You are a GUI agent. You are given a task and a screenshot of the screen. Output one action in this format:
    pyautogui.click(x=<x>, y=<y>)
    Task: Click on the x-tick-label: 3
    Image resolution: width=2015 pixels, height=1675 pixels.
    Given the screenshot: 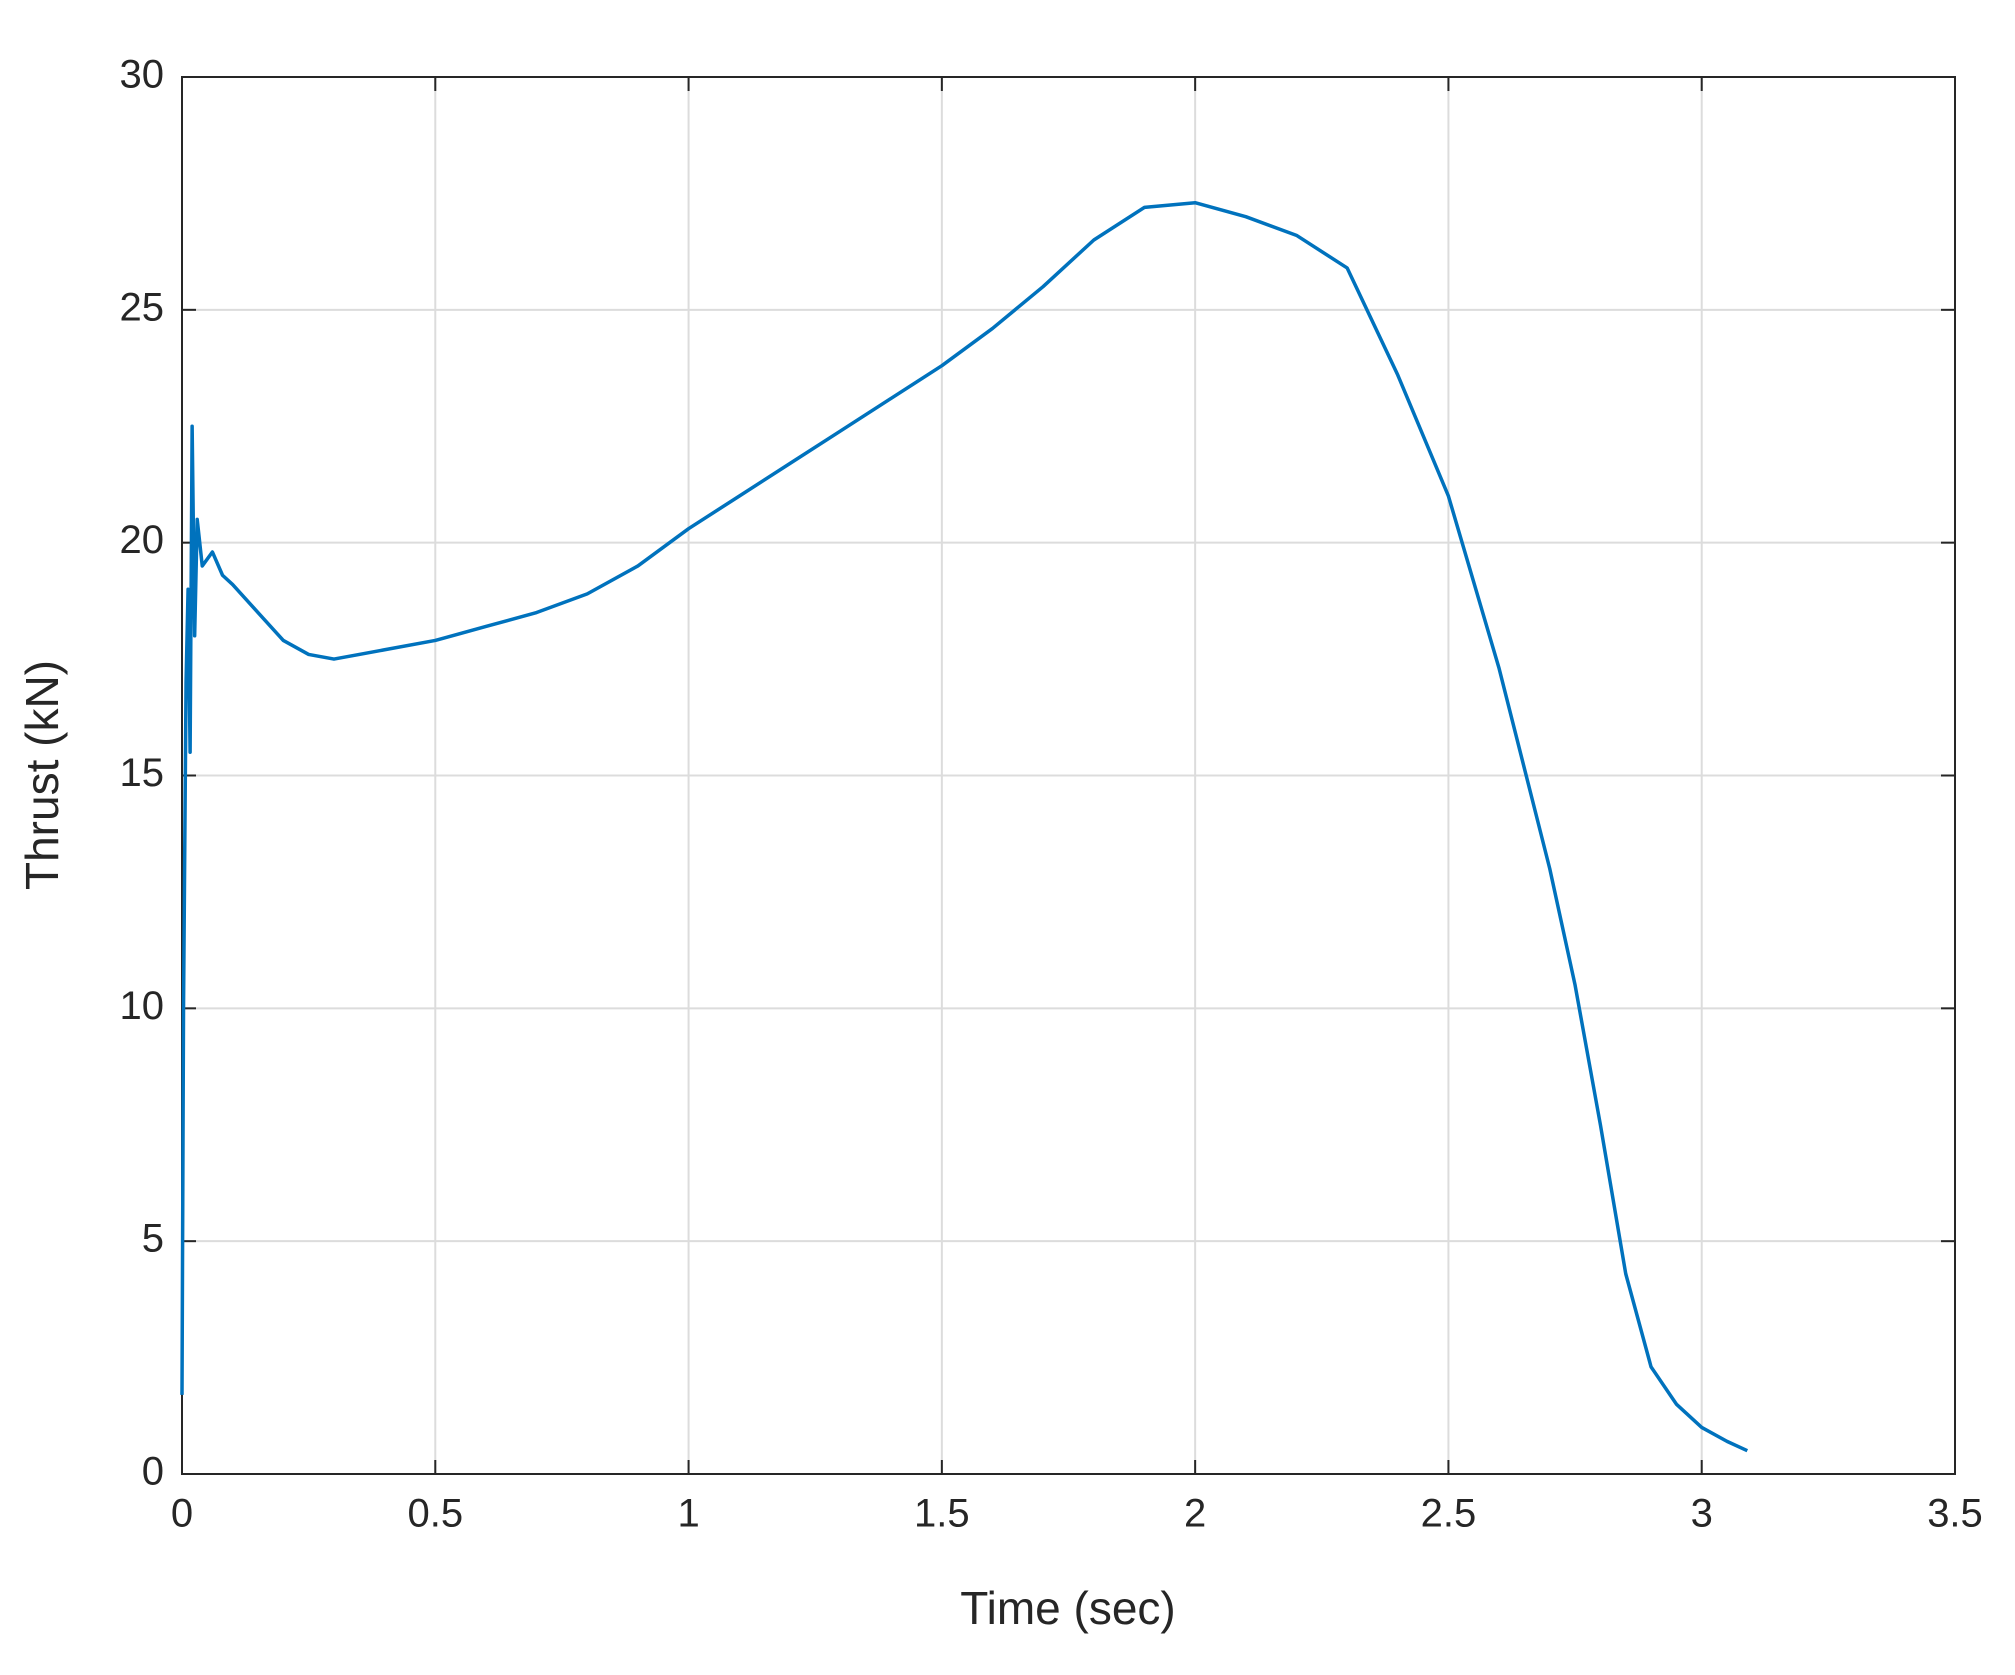 What is the action you would take?
    pyautogui.click(x=1702, y=1514)
    